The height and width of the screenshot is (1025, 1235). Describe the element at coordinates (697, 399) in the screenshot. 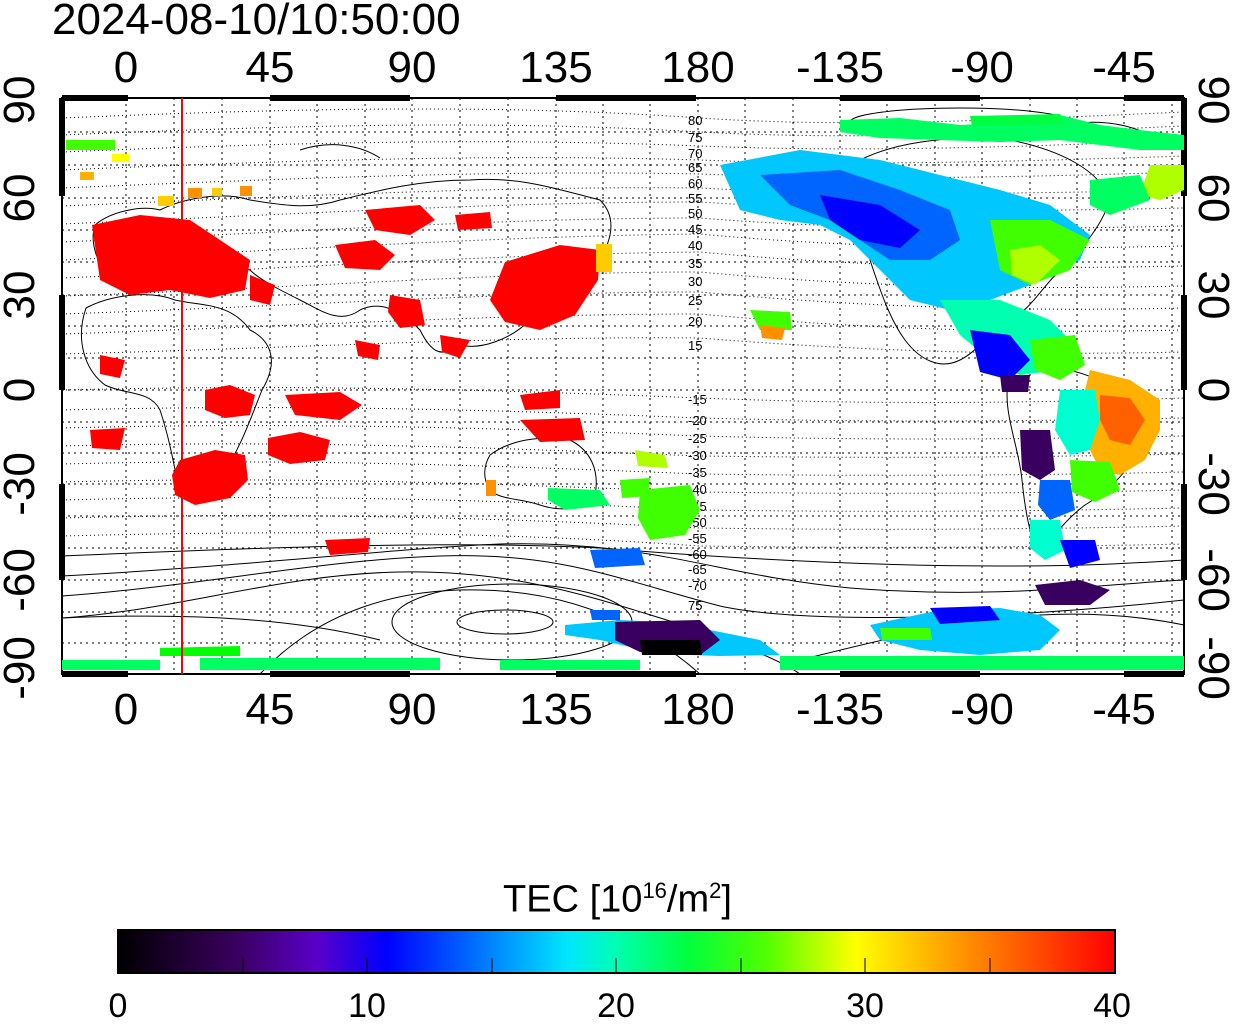

I see `contour-label: -15` at that location.